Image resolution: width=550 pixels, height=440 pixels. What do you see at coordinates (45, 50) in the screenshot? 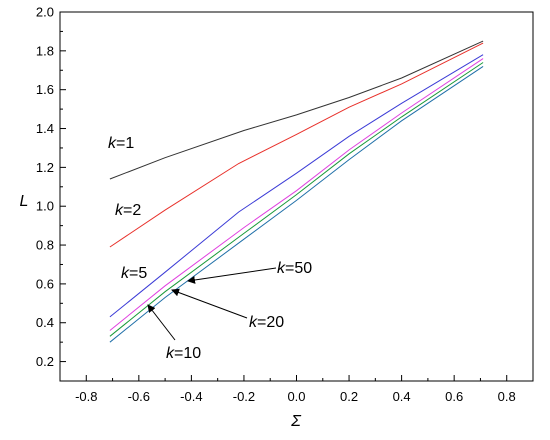
I see `y-tick-label: 1.8` at bounding box center [45, 50].